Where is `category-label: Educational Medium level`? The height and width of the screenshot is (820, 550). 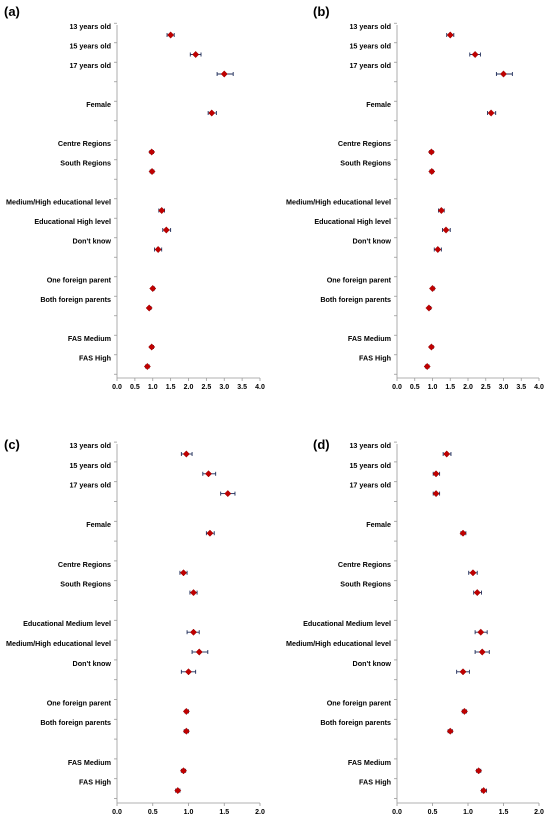
category-label: Educational Medium level is located at coordinates (347, 623).